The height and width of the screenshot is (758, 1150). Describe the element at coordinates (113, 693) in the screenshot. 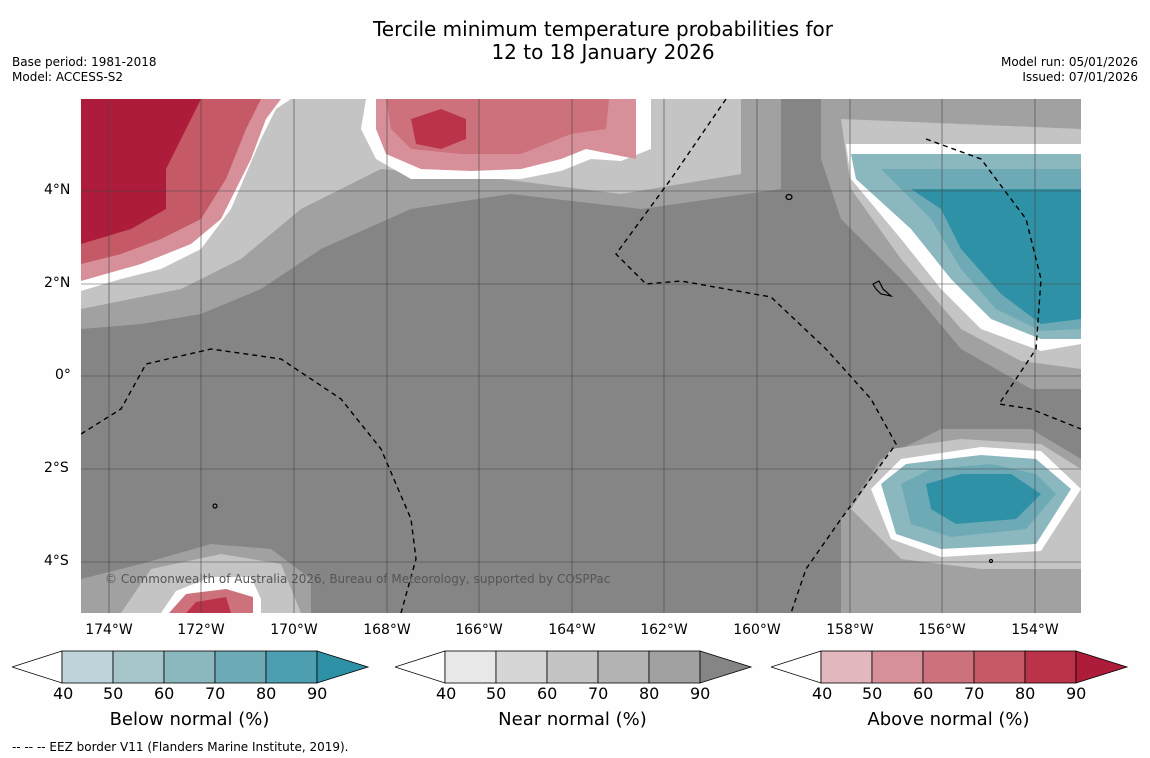

I see `cbar-below-tick-50: 50` at that location.